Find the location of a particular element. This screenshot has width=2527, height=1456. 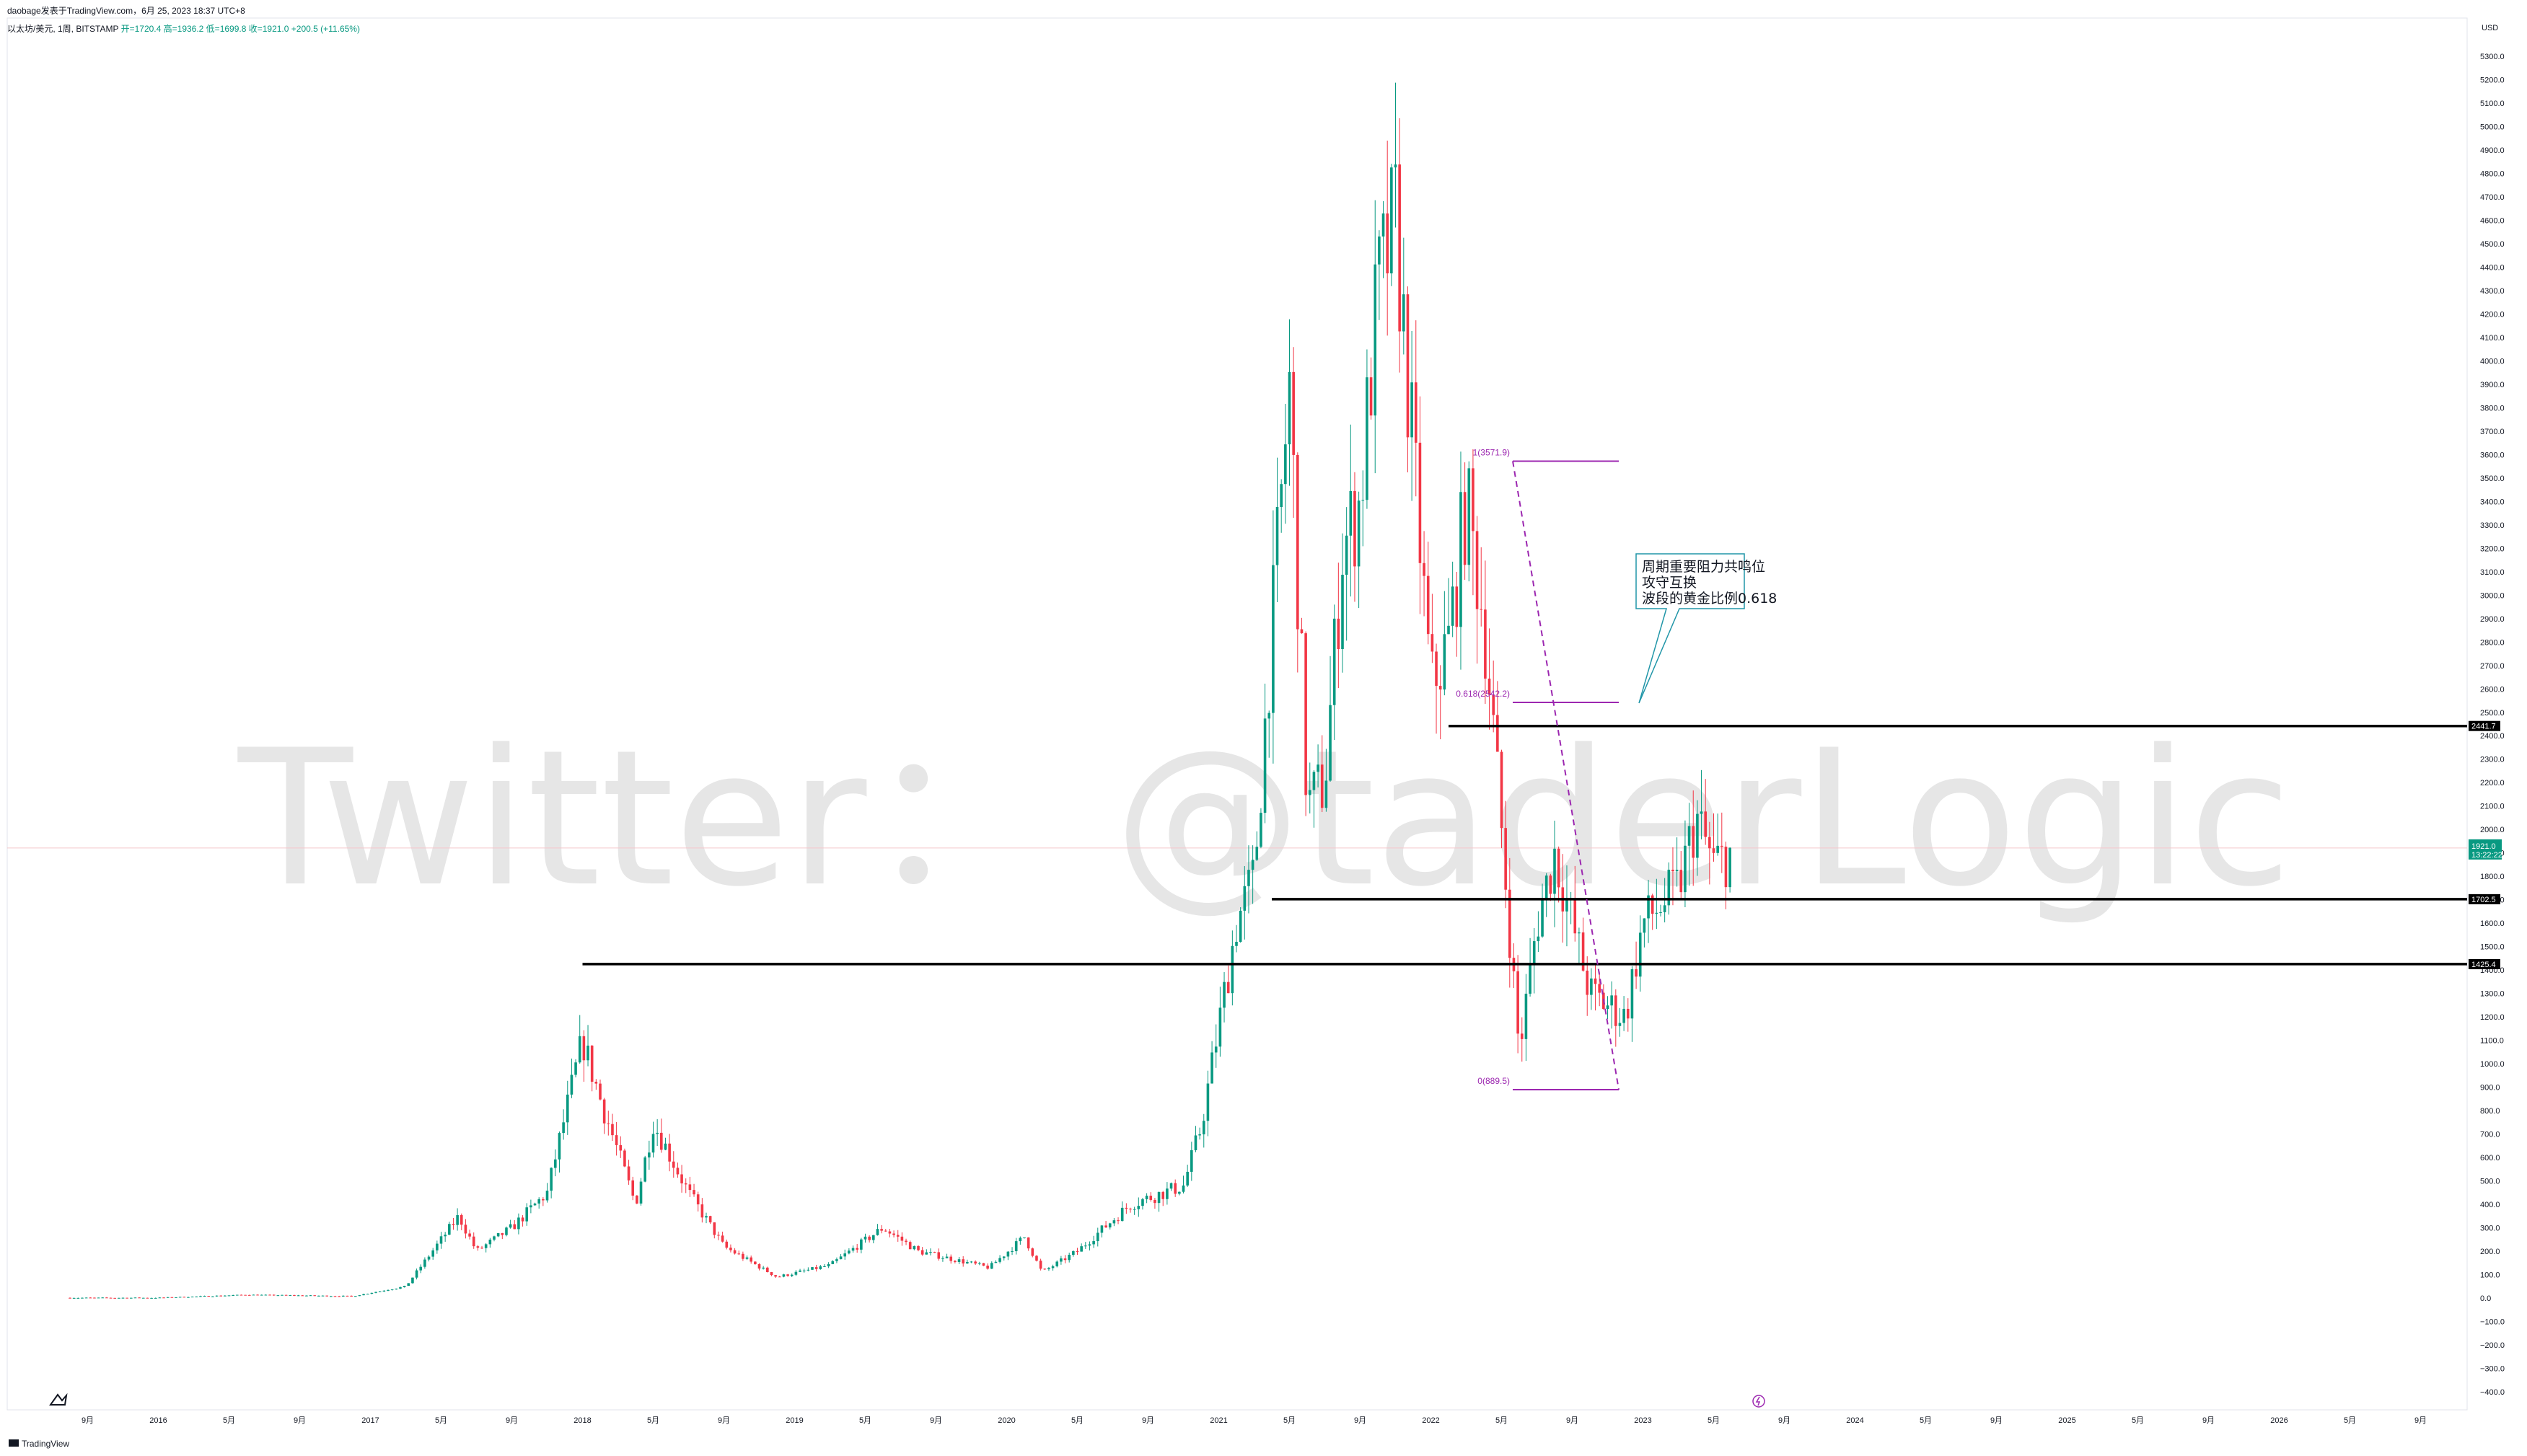

y-tick-label: 4400.0 is located at coordinates (2492, 267).